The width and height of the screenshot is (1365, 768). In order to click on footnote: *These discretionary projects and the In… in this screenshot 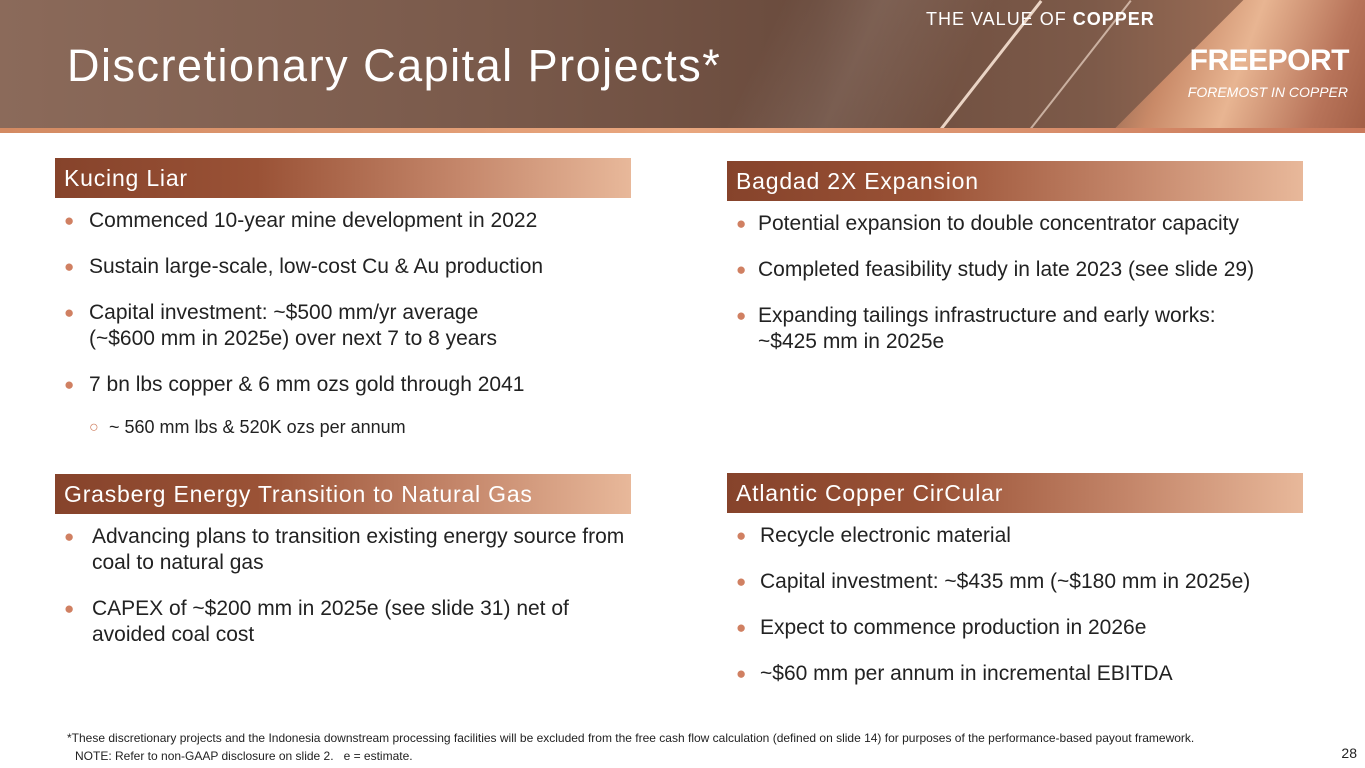, I will do `click(631, 738)`.